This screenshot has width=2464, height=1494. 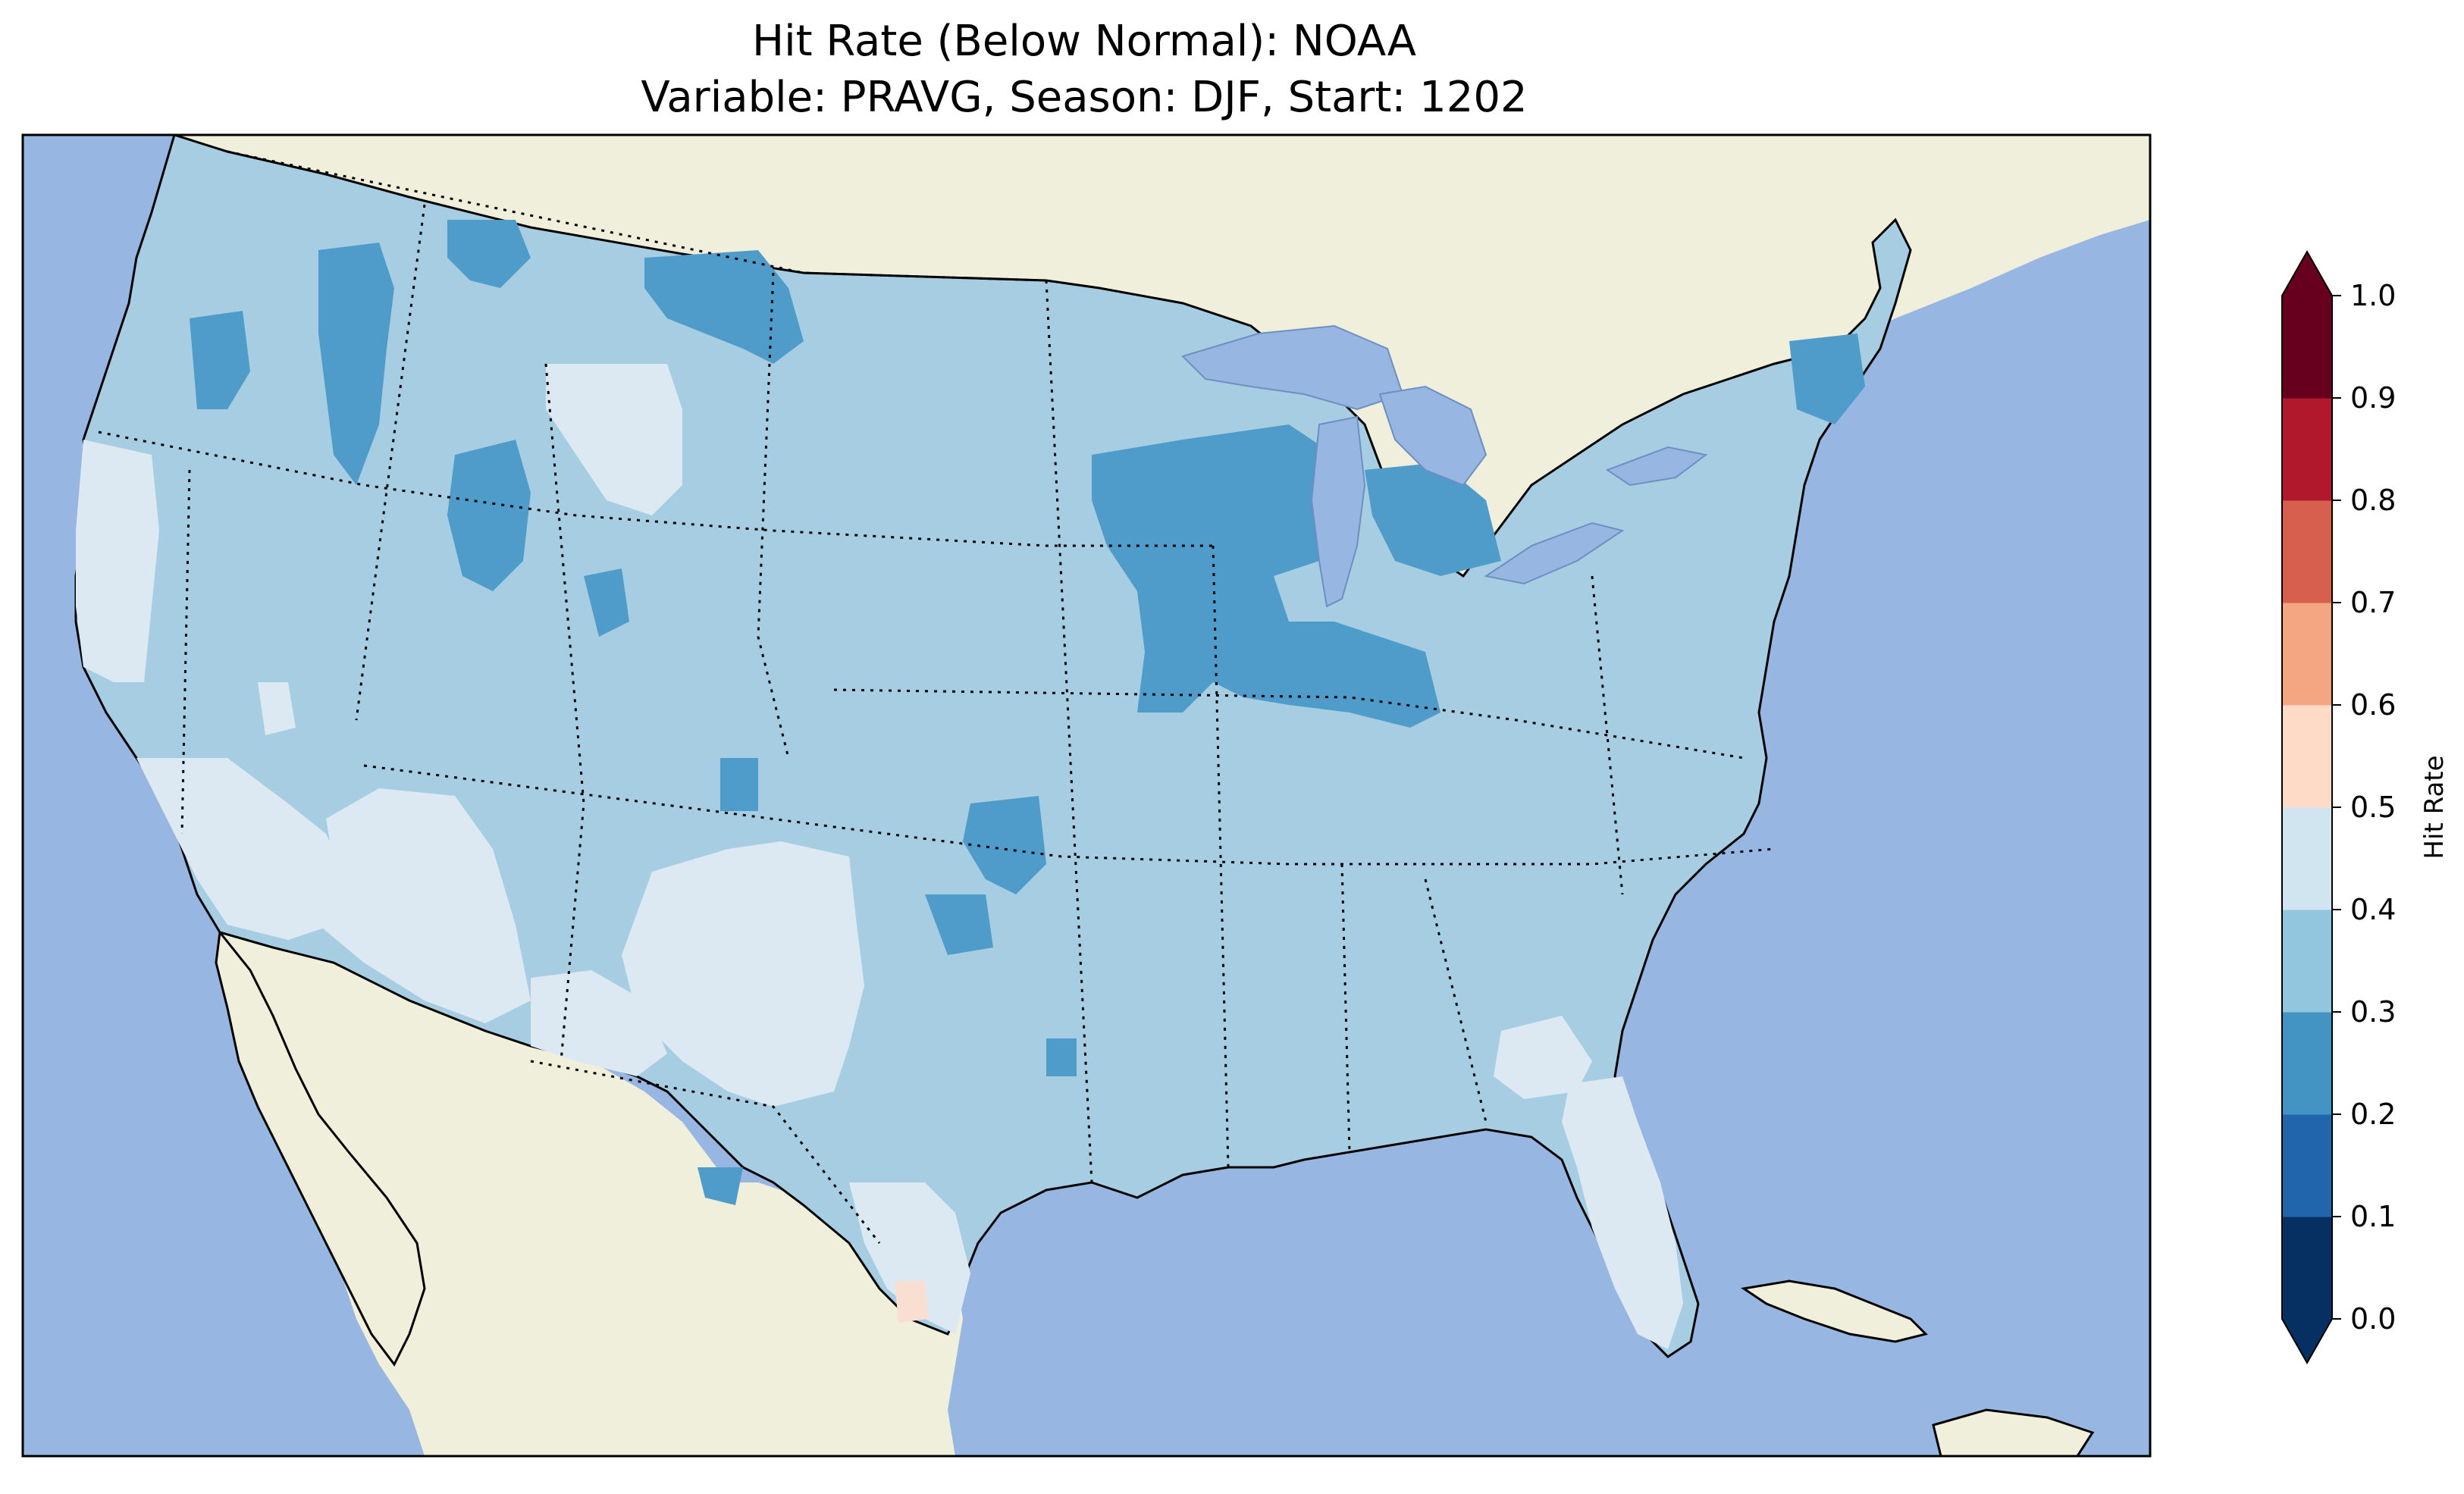 I want to click on cuba-land, so click(x=1835, y=1311).